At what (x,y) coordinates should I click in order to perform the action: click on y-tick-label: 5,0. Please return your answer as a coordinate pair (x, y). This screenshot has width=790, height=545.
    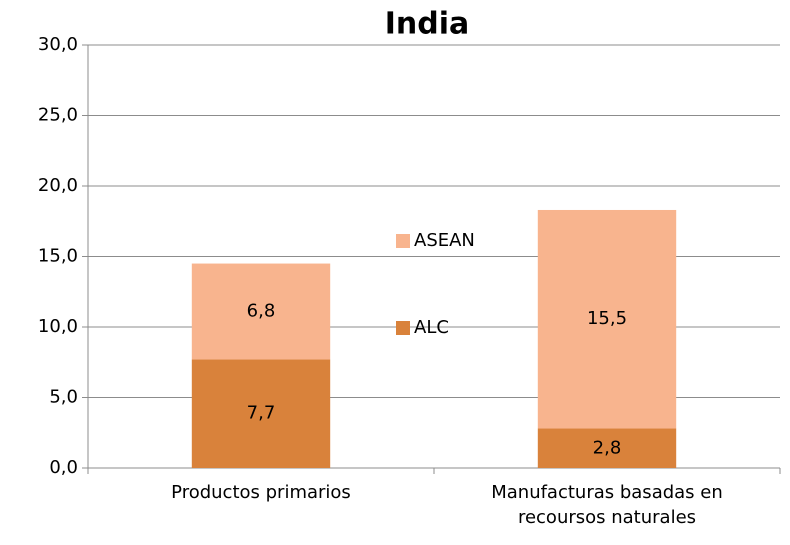
    Looking at the image, I should click on (63, 397).